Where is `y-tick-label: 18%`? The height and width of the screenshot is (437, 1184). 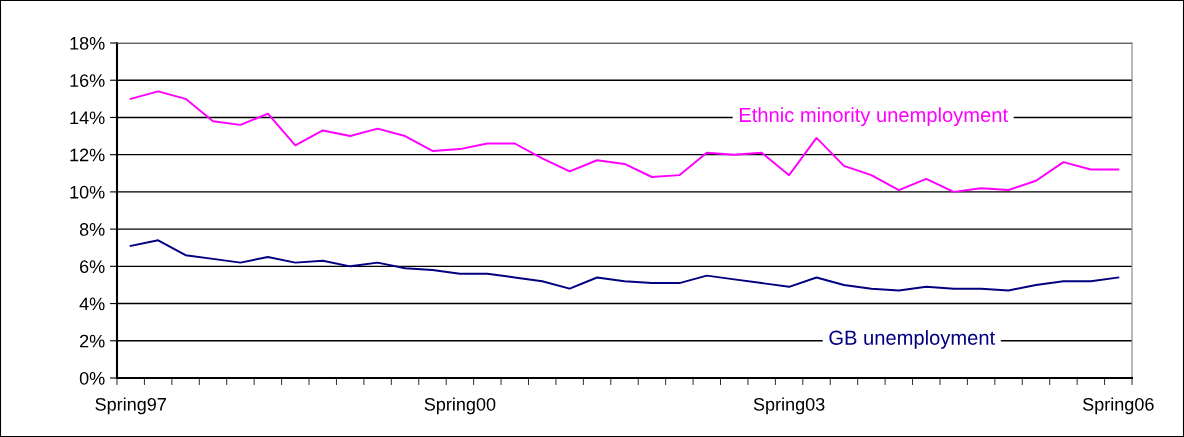
y-tick-label: 18% is located at coordinates (87, 43).